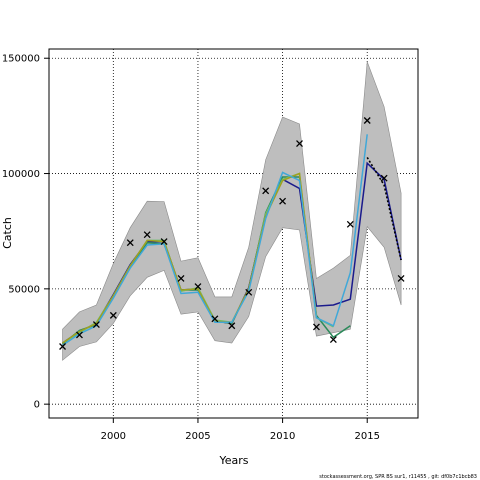  What do you see at coordinates (197, 436) in the screenshot?
I see `x-tick-label-2005: 2005` at bounding box center [197, 436].